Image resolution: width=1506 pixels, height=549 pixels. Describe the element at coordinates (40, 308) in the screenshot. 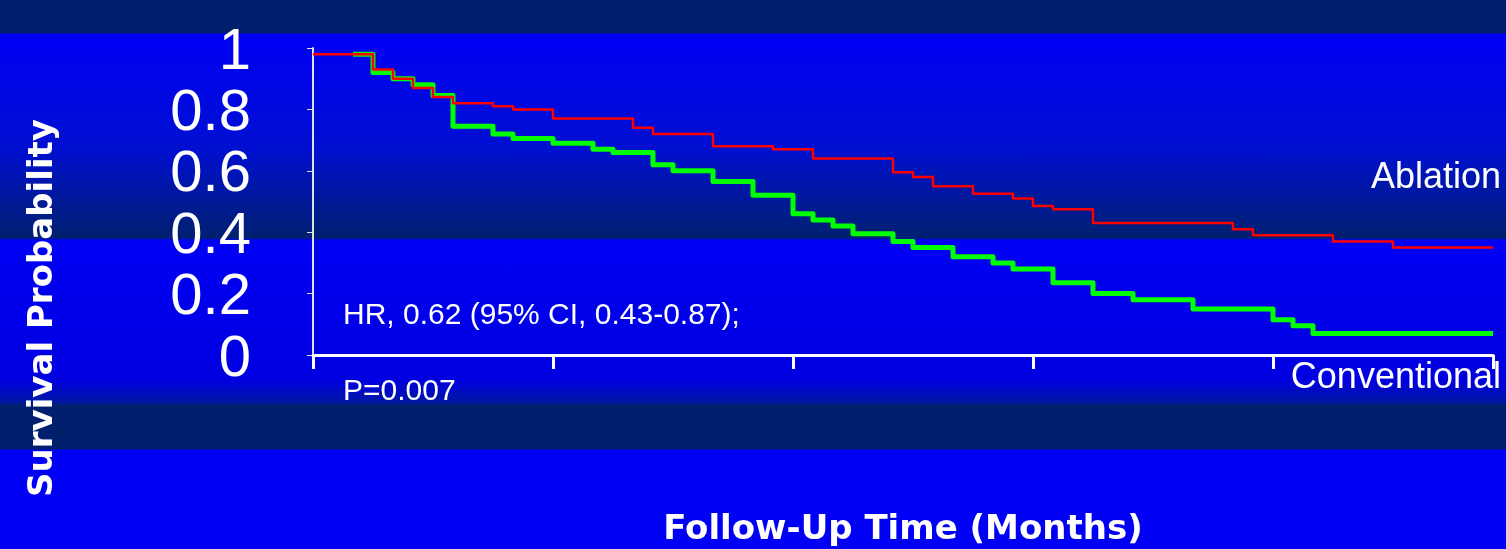

I see `y-axis-title: Survival Probability` at that location.